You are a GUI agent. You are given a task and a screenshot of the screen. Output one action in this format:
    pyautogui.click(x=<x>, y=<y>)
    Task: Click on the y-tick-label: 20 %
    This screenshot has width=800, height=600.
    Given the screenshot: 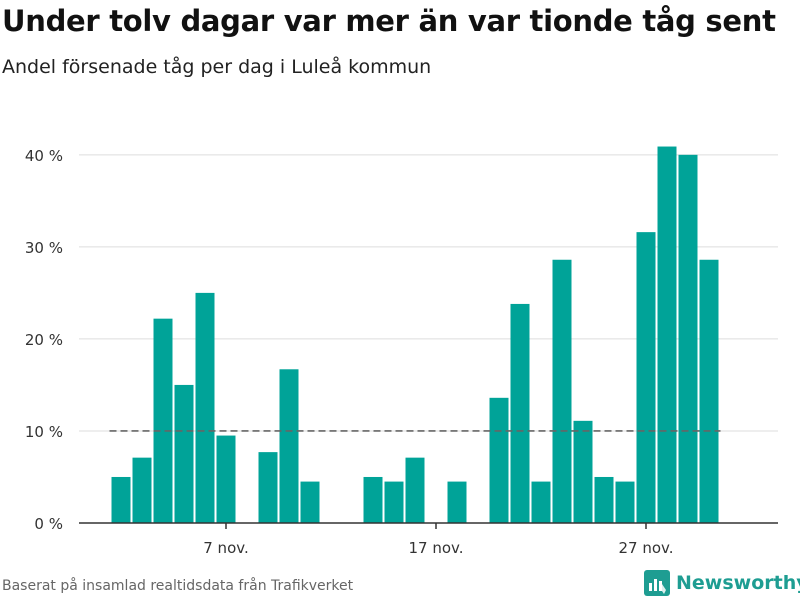 What is the action you would take?
    pyautogui.click(x=44, y=340)
    